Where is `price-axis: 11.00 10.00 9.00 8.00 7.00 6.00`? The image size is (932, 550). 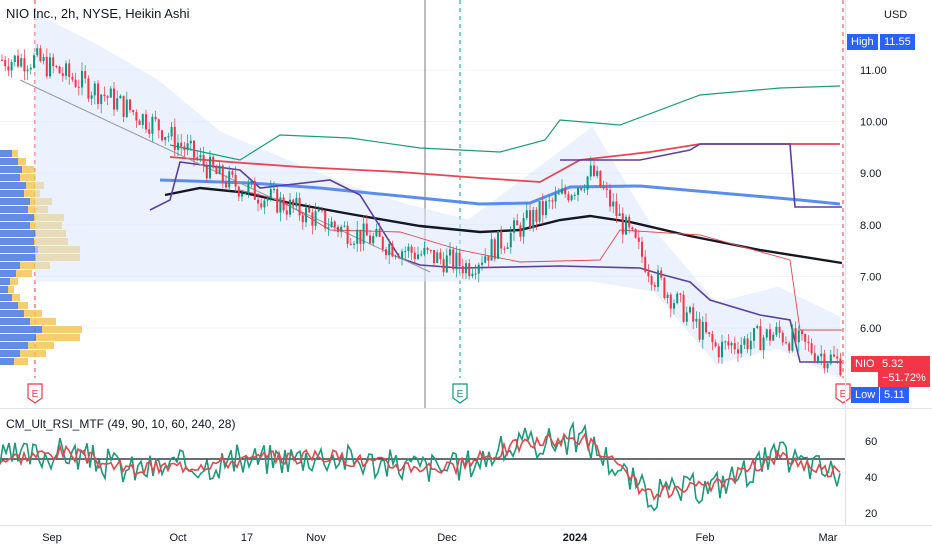
price-axis: 11.00 10.00 9.00 8.00 7.00 6.00 is located at coordinates (874, 200).